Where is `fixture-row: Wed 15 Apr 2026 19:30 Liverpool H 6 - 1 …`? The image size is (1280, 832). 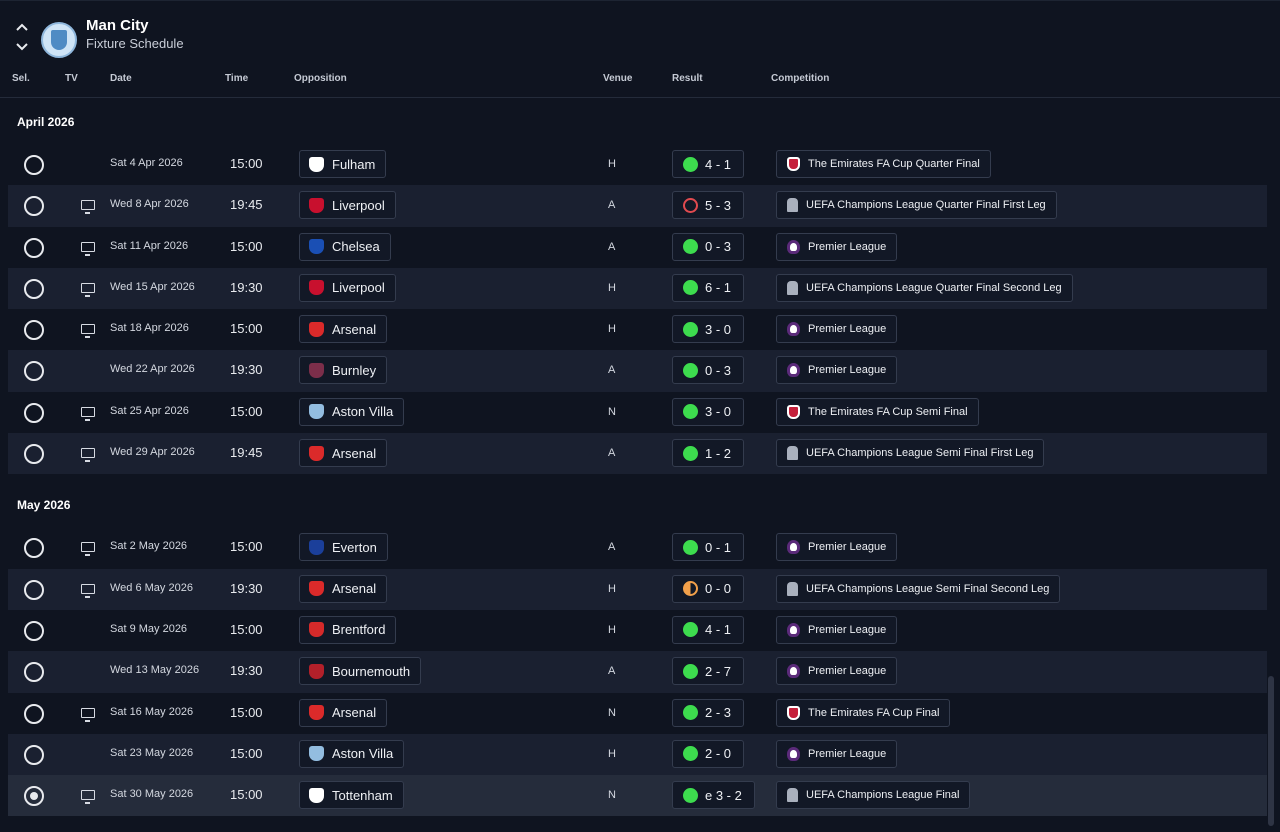 fixture-row: Wed 15 Apr 2026 19:30 Liverpool H 6 - 1 … is located at coordinates (637, 288).